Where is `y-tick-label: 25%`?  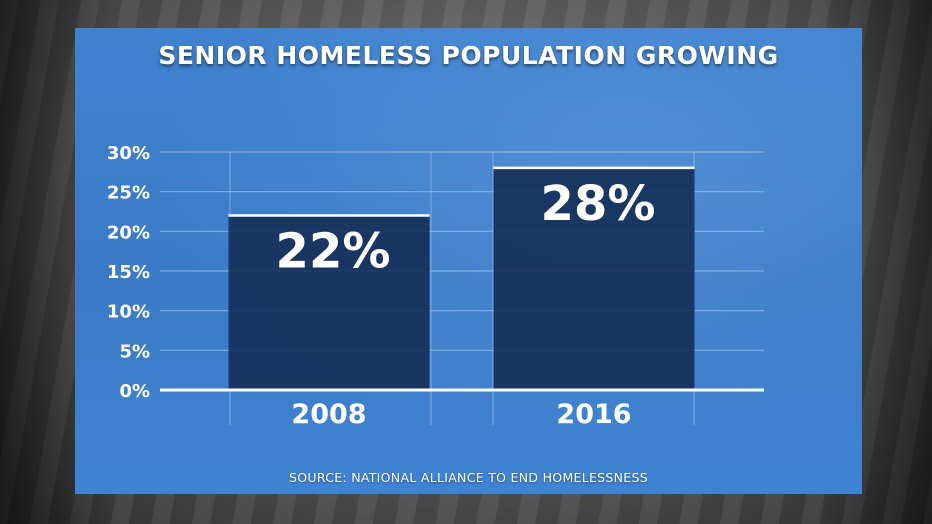 y-tick-label: 25% is located at coordinates (128, 193).